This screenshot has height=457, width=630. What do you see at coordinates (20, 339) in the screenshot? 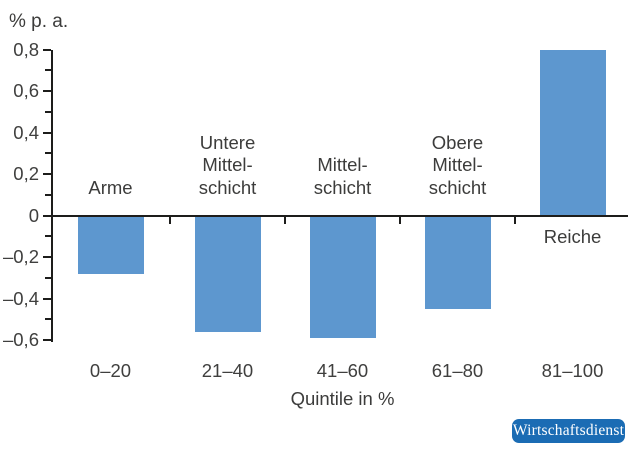
I see `y-tick-label: –0,6` at bounding box center [20, 339].